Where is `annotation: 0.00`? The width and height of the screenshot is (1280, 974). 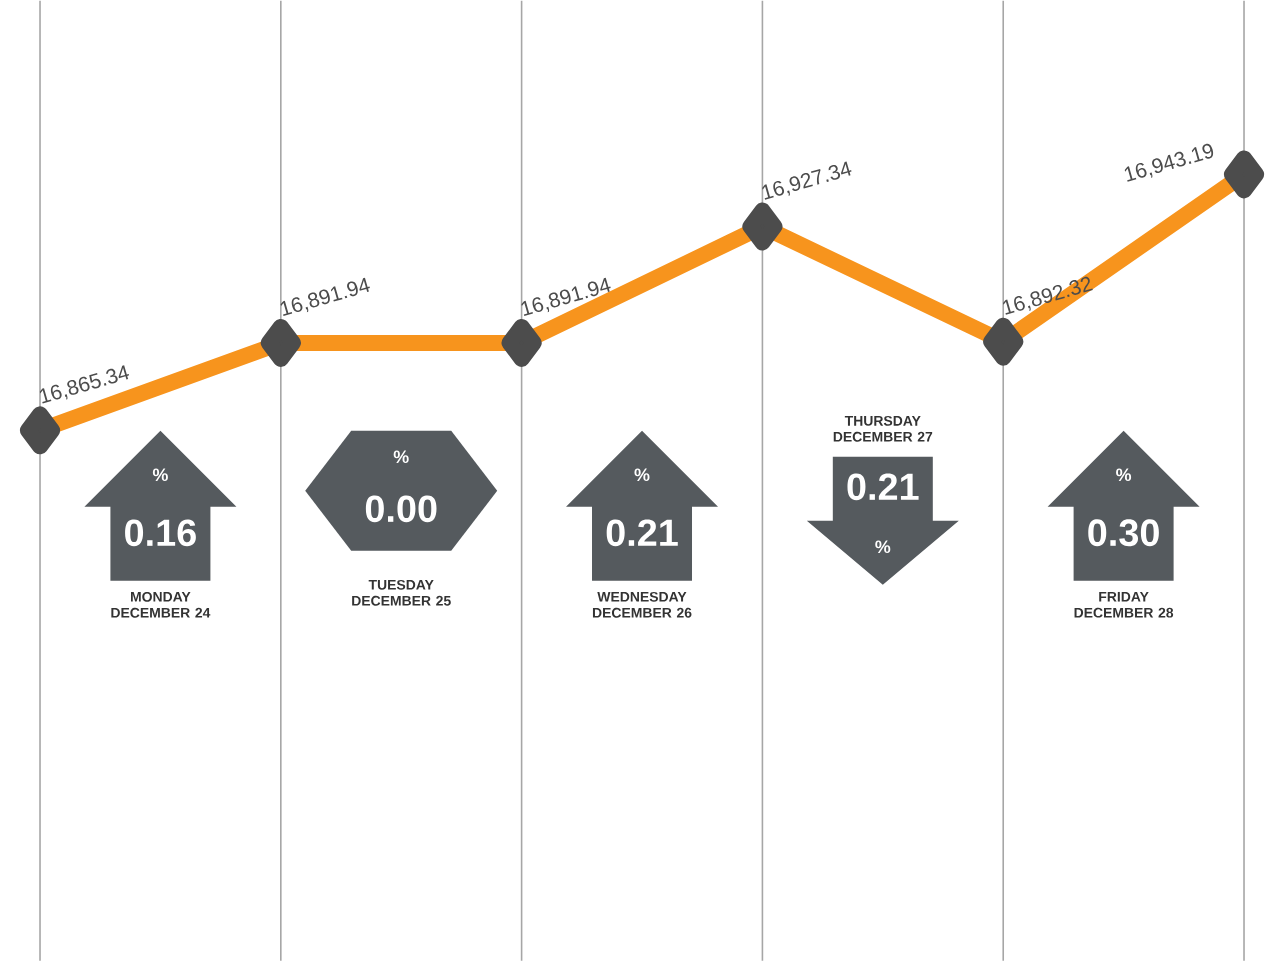 annotation: 0.00 is located at coordinates (401, 508).